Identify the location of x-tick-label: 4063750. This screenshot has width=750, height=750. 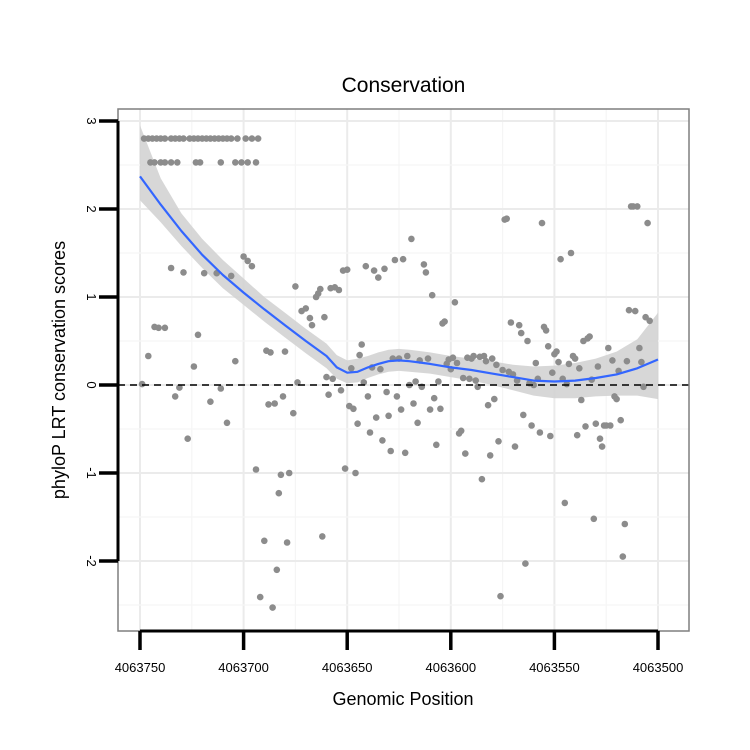
(140, 667).